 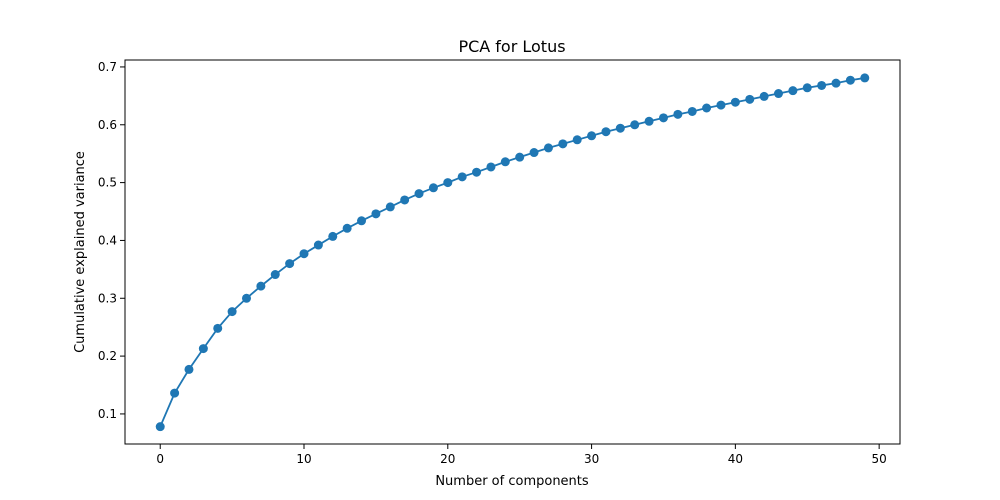 What do you see at coordinates (512, 481) in the screenshot?
I see `x-axis-label: Number of components` at bounding box center [512, 481].